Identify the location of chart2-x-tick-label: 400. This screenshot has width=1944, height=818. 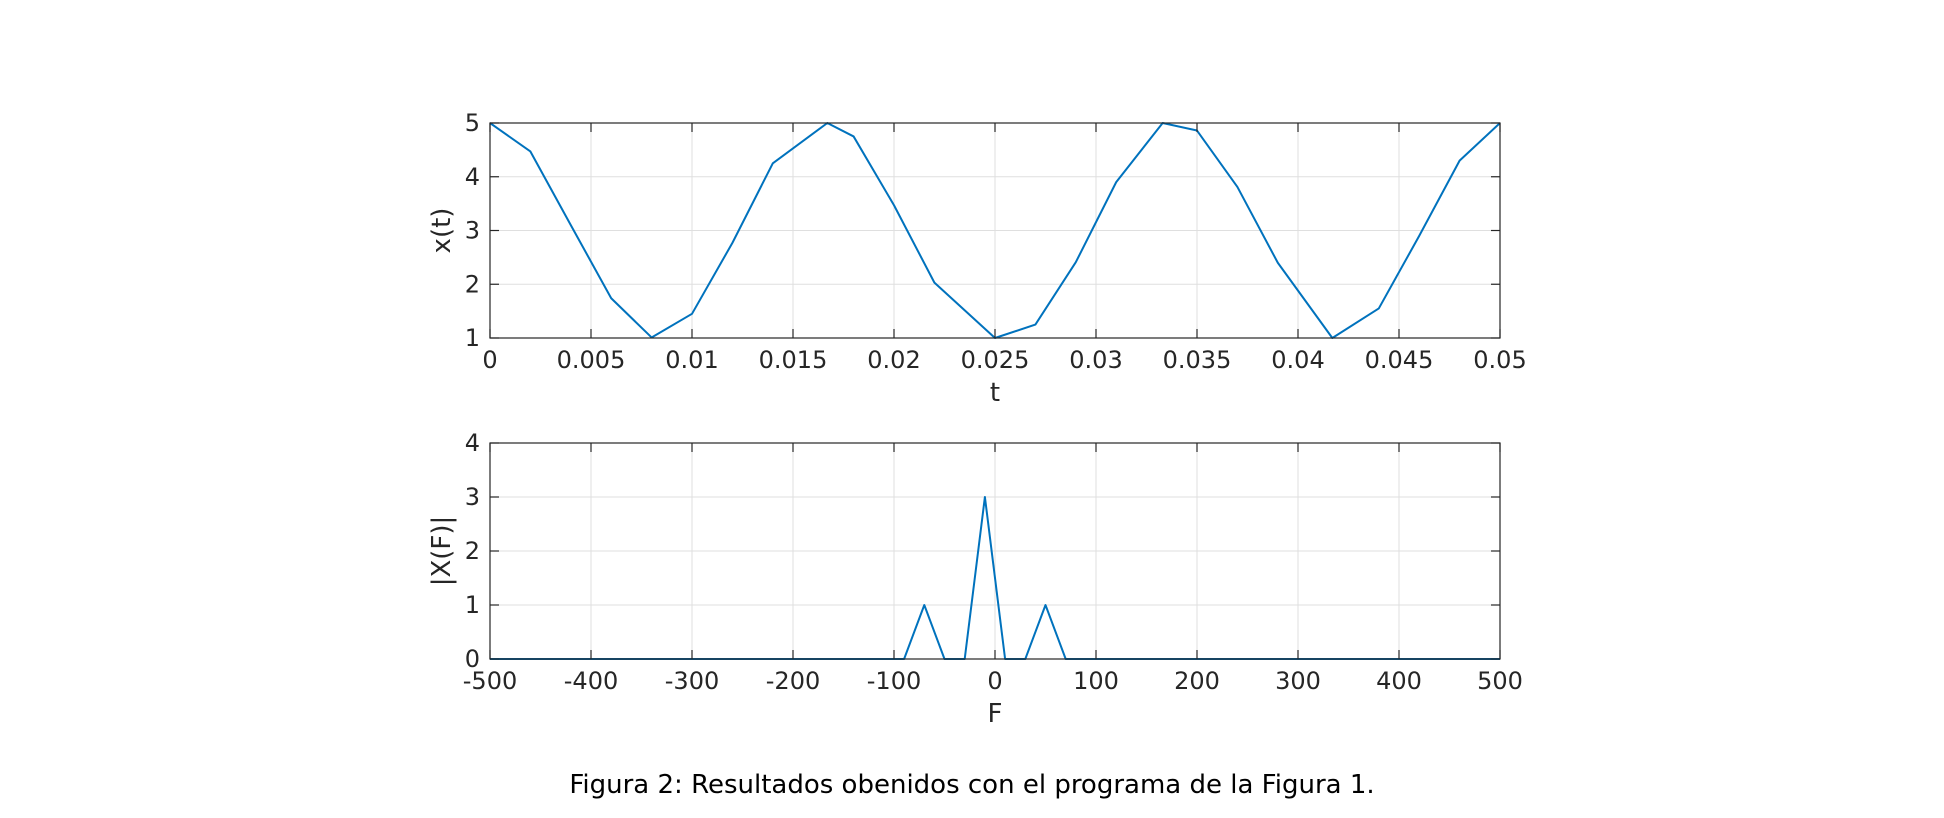
(1399, 681).